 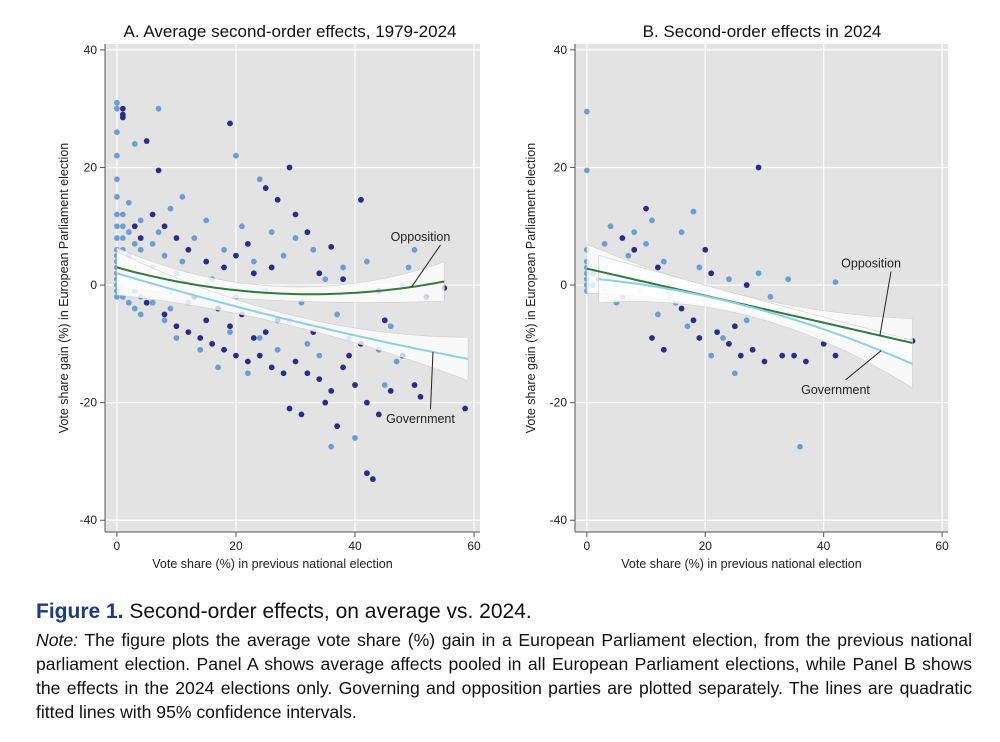 What do you see at coordinates (91, 50) in the screenshot?
I see `panel-a-y-tick-label: 40` at bounding box center [91, 50].